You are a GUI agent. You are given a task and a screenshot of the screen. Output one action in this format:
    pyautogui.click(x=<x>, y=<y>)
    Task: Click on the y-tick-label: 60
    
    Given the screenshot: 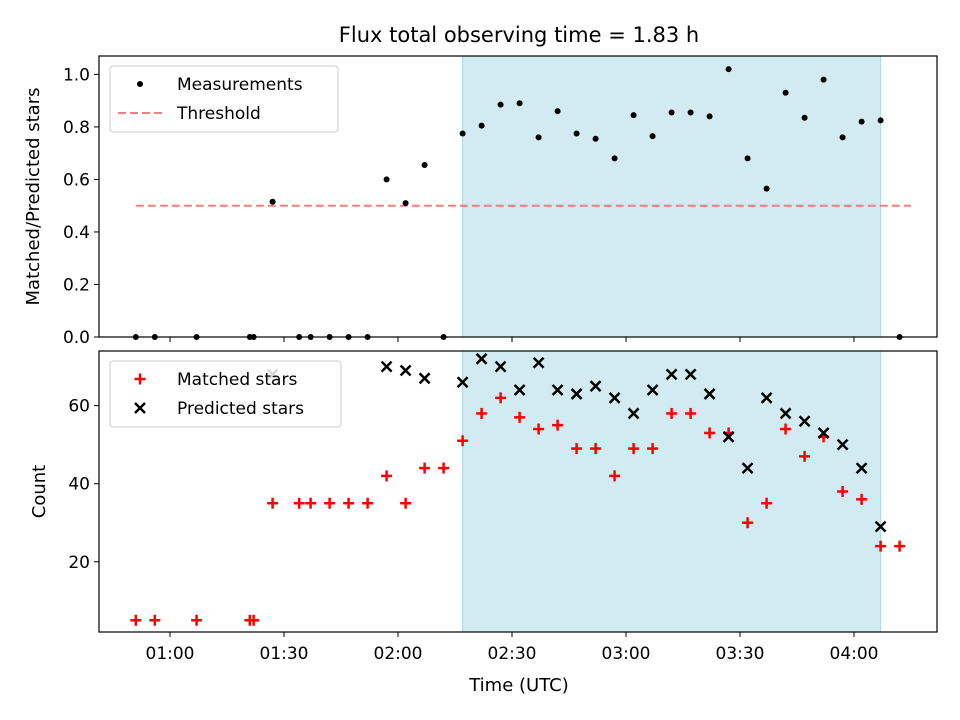 What is the action you would take?
    pyautogui.click(x=79, y=407)
    